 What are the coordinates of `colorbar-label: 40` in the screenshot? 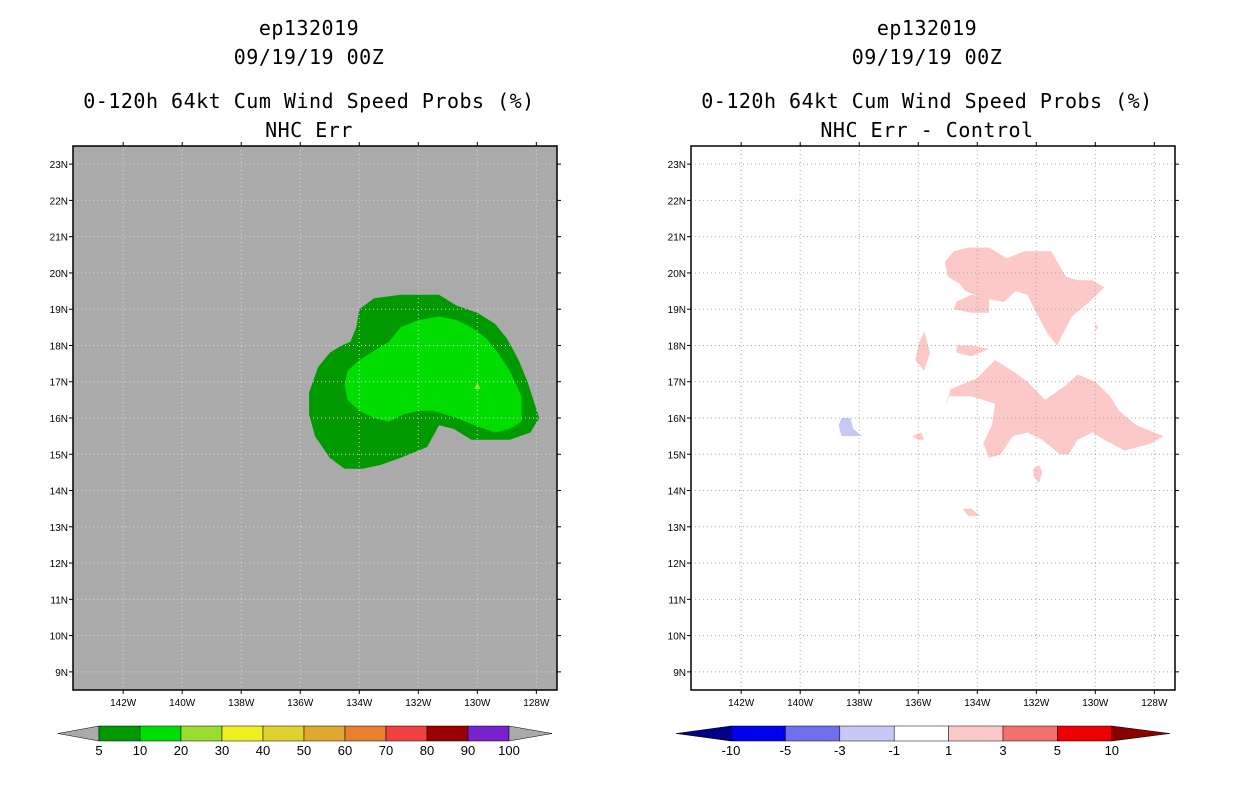 It's located at (263, 750).